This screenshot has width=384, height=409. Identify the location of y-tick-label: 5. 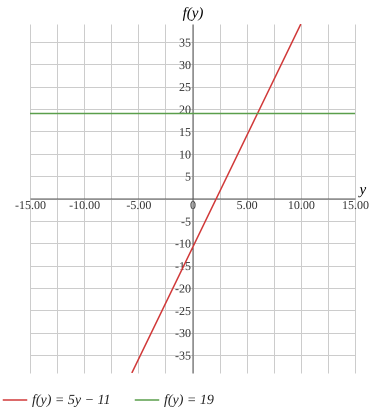
(188, 177).